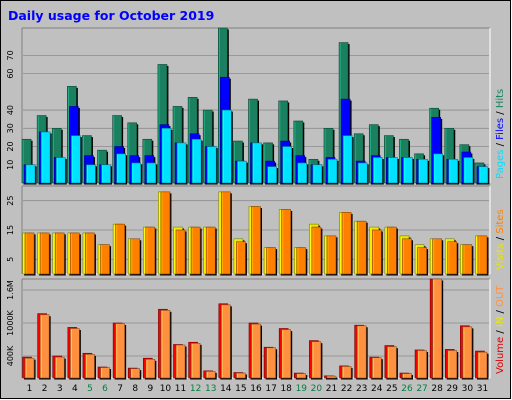 This screenshot has height=400, width=512. Describe the element at coordinates (500, 164) in the screenshot. I see `legend-item: Pages` at that location.